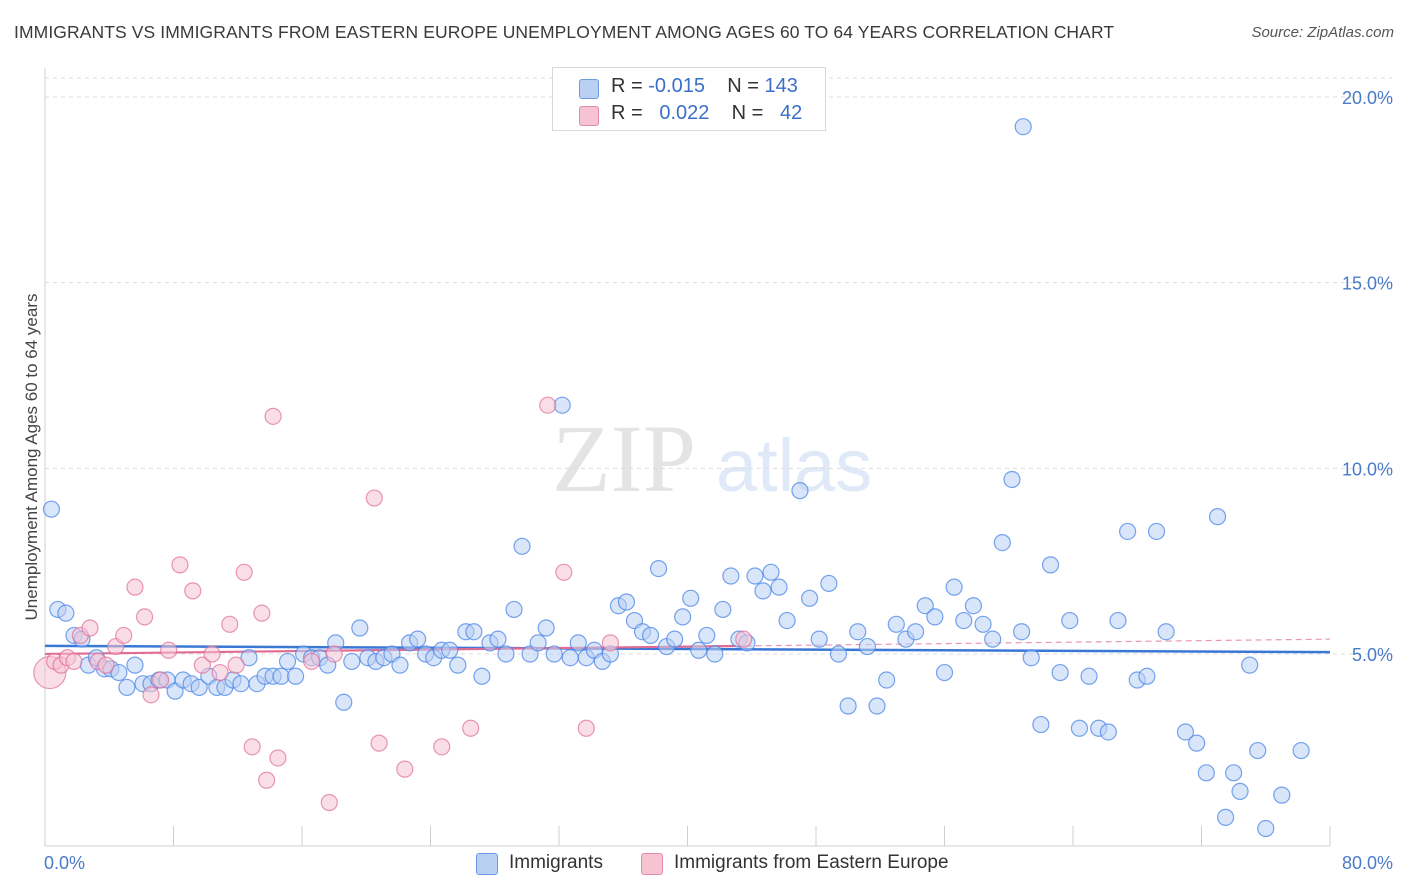  I want to click on n-value-eastern-europe: 42, so click(791, 113).